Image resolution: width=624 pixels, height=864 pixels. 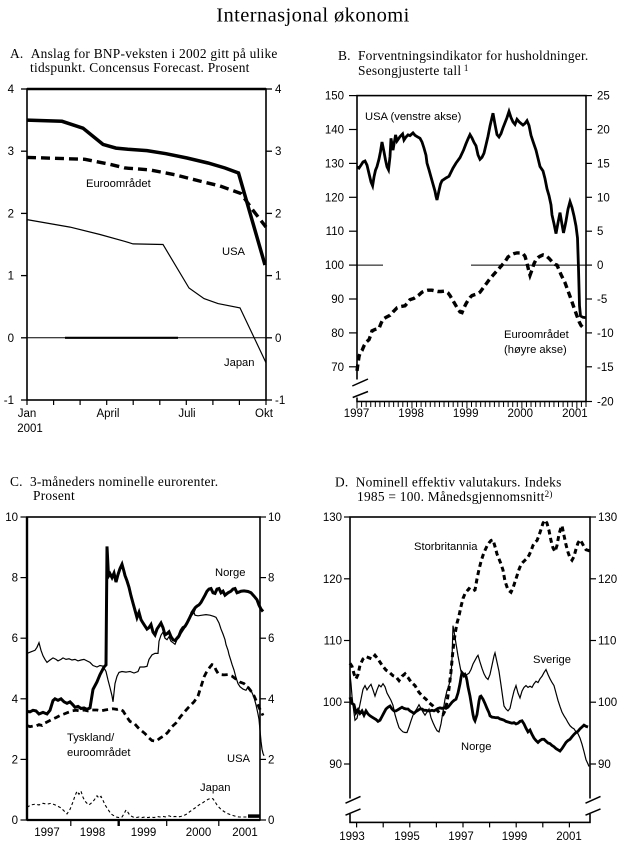 What do you see at coordinates (264, 414) in the screenshot?
I see `svg-text: Okt` at bounding box center [264, 414].